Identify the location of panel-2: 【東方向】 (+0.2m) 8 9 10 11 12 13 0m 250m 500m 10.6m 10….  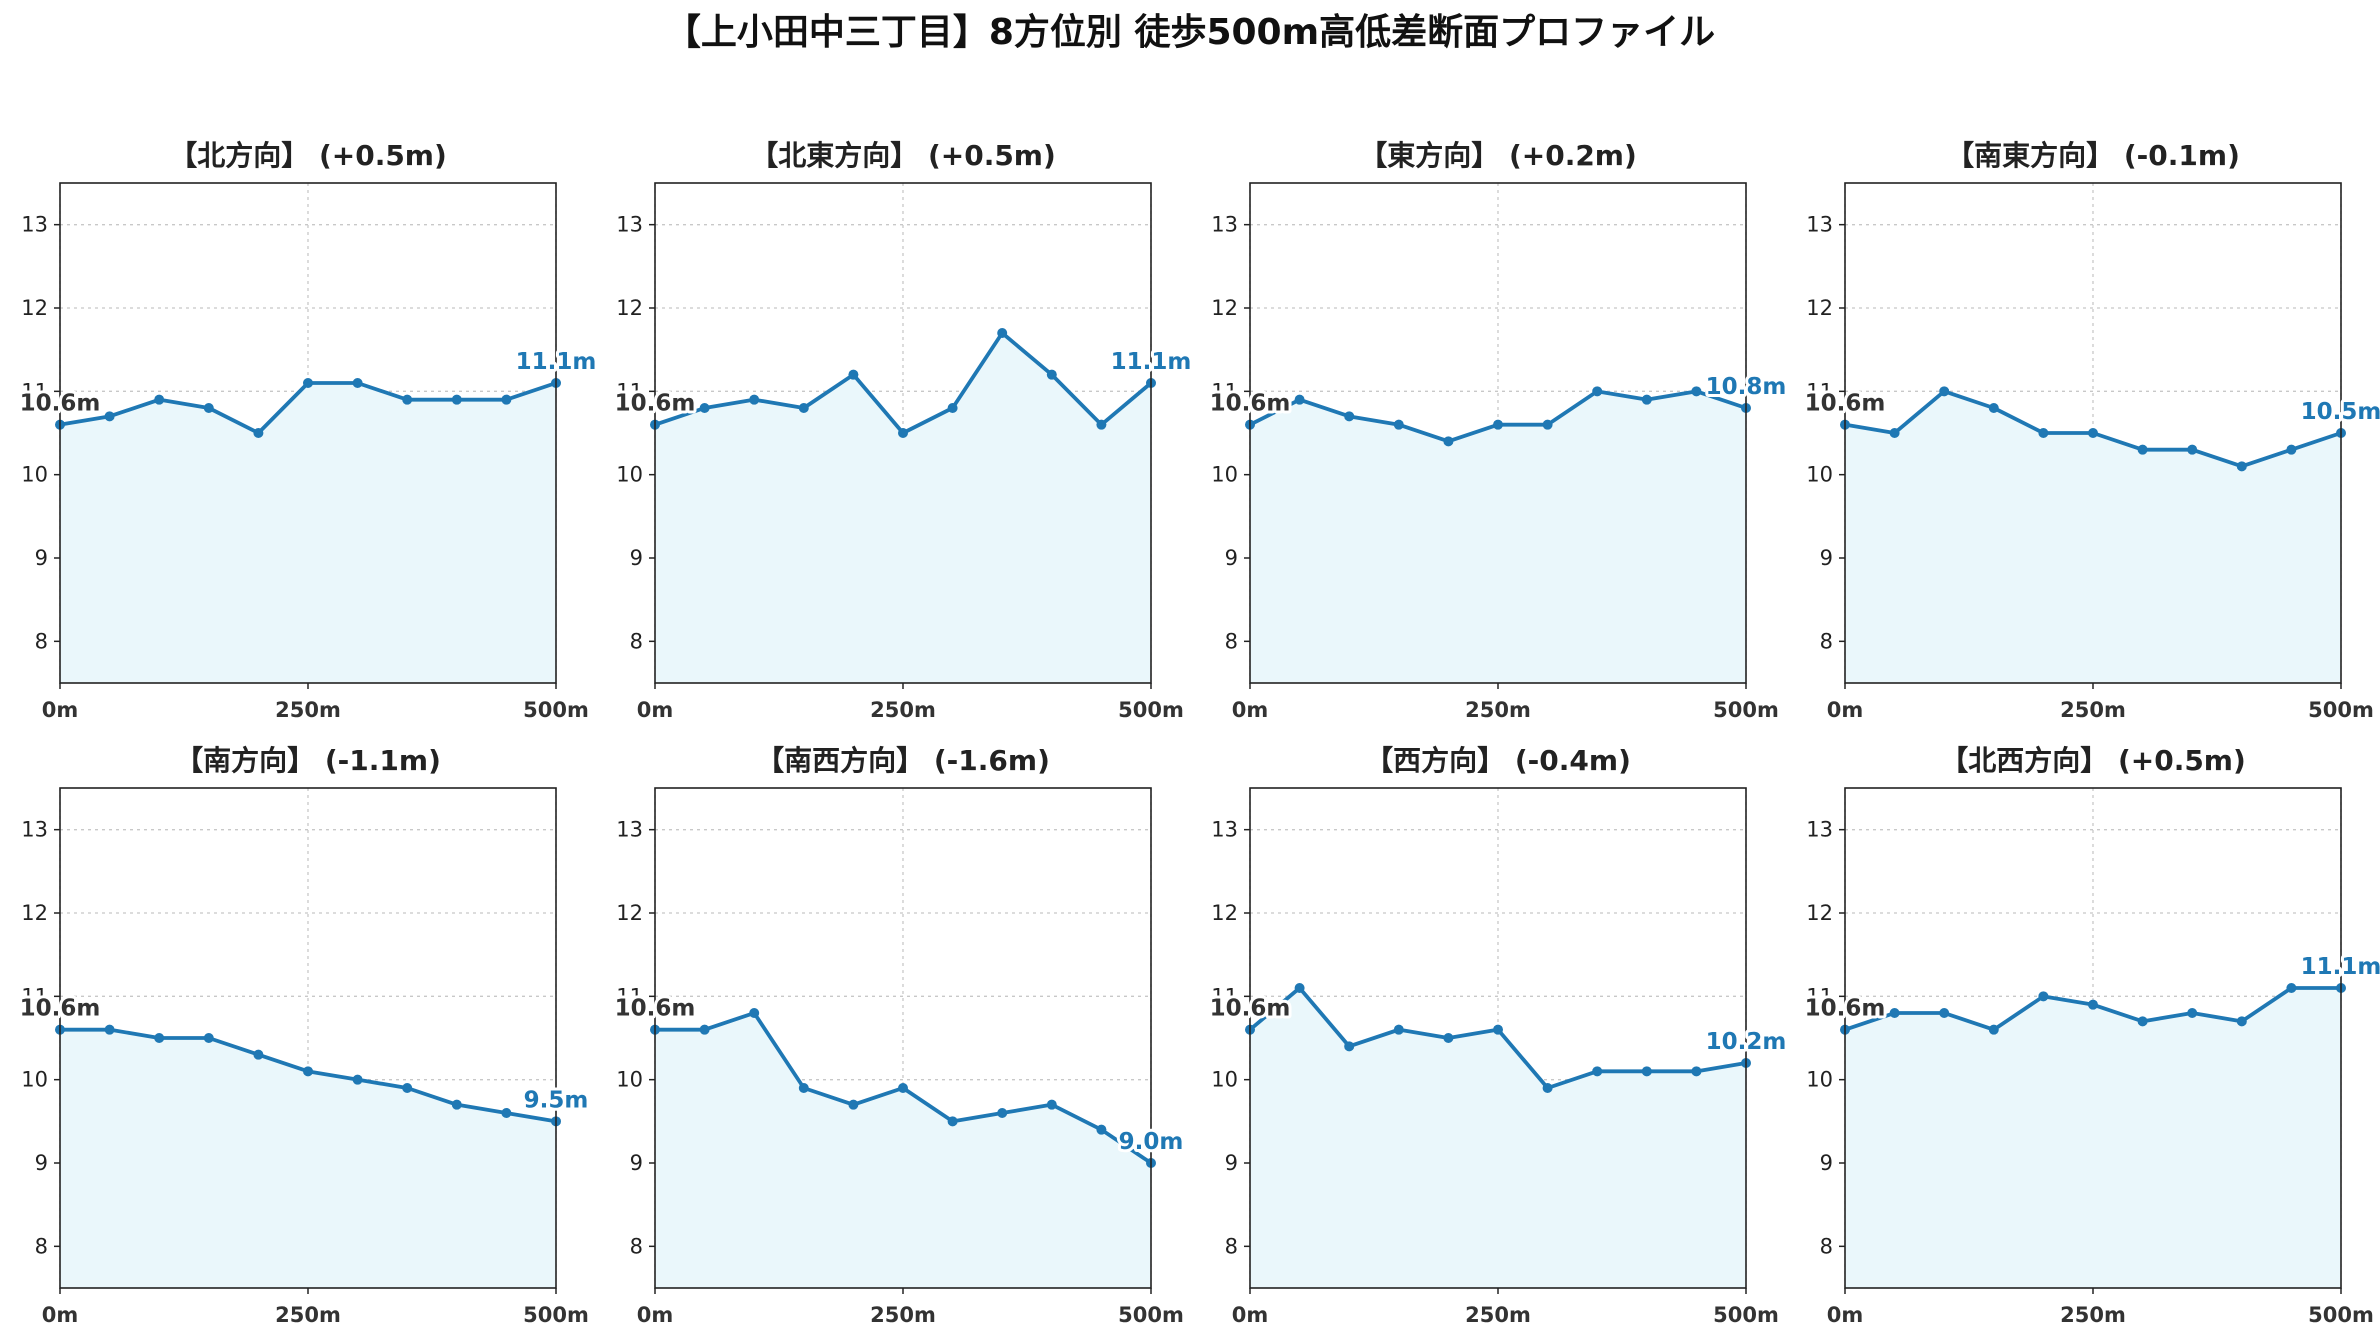
(1498, 430).